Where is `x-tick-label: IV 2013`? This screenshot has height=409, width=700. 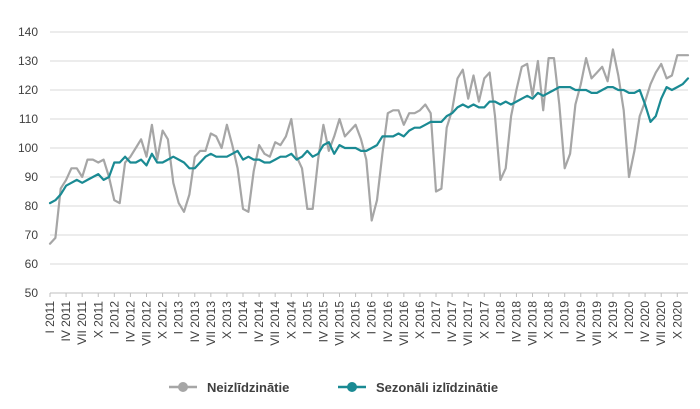
x-tick-label: IV 2013 is located at coordinates (195, 322).